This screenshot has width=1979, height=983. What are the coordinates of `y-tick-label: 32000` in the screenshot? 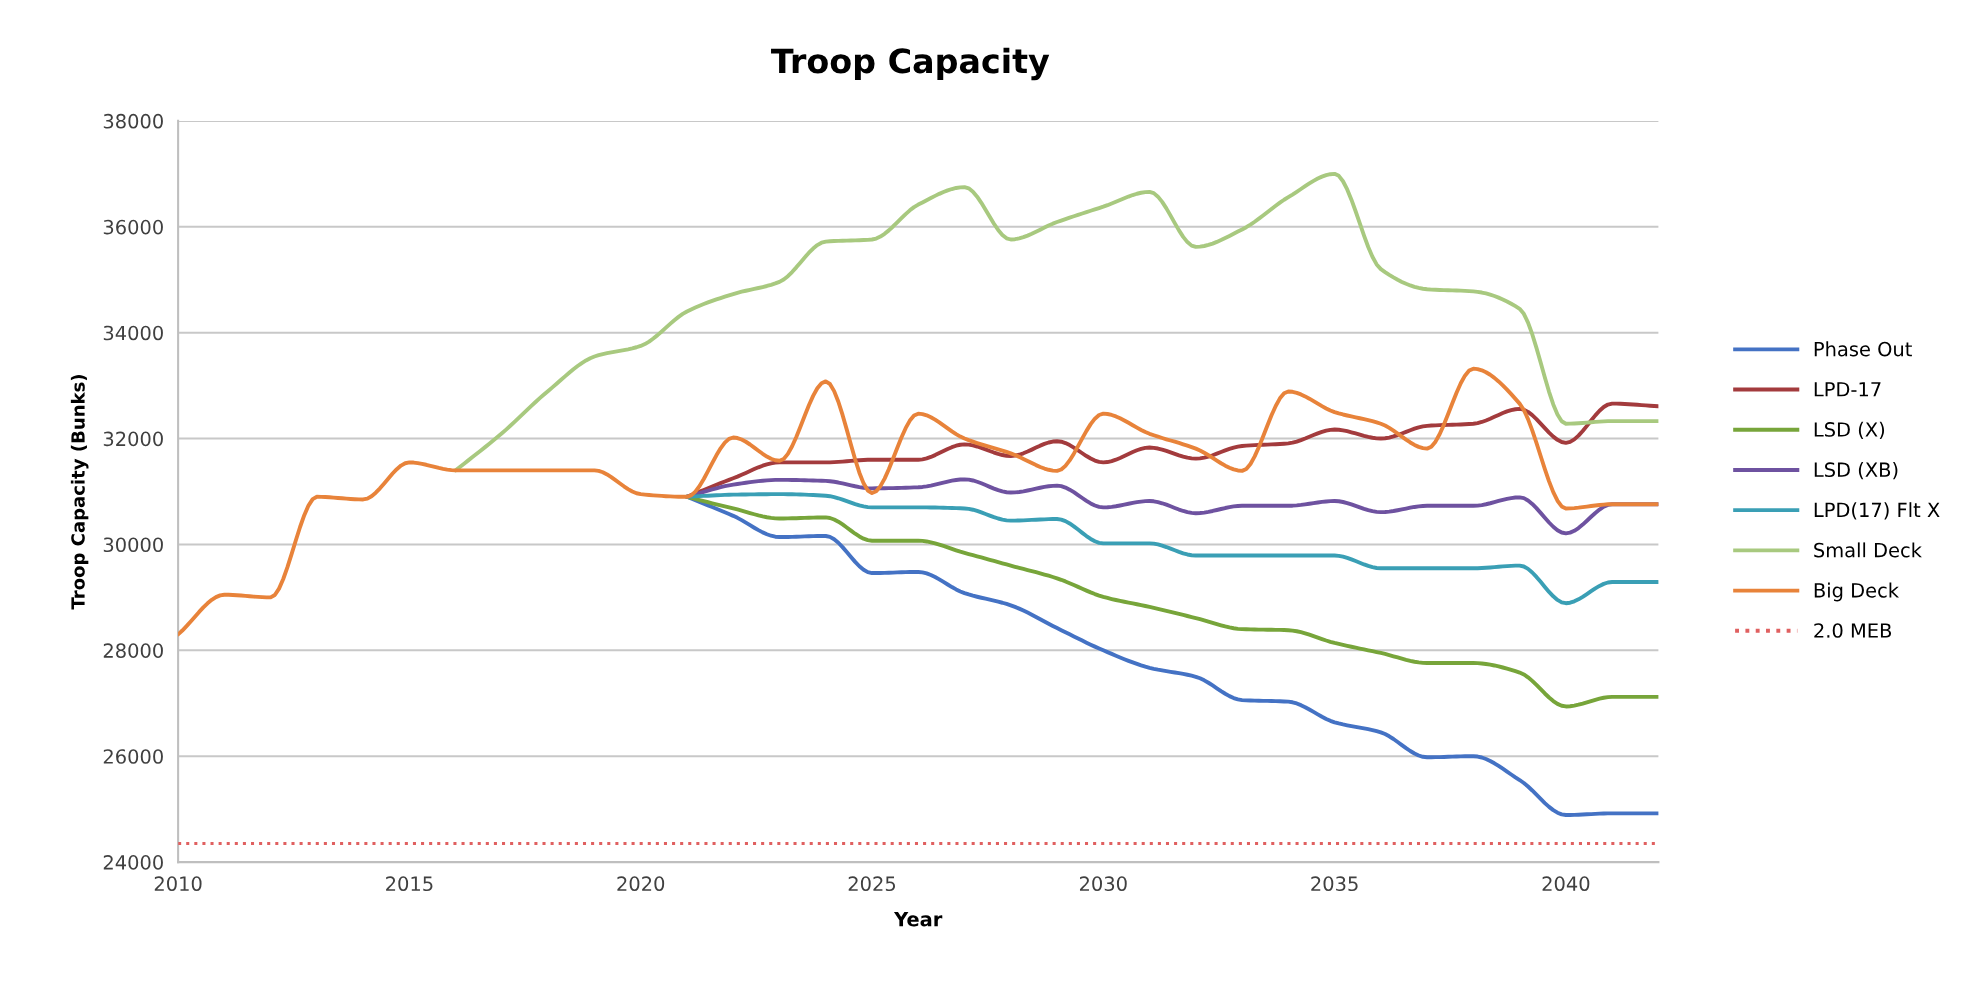 It's located at (133, 439).